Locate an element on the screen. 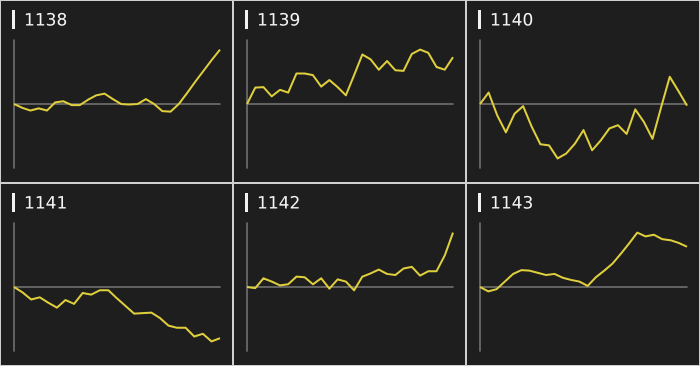 The image size is (700, 366). chart-title: 1143 is located at coordinates (512, 204).